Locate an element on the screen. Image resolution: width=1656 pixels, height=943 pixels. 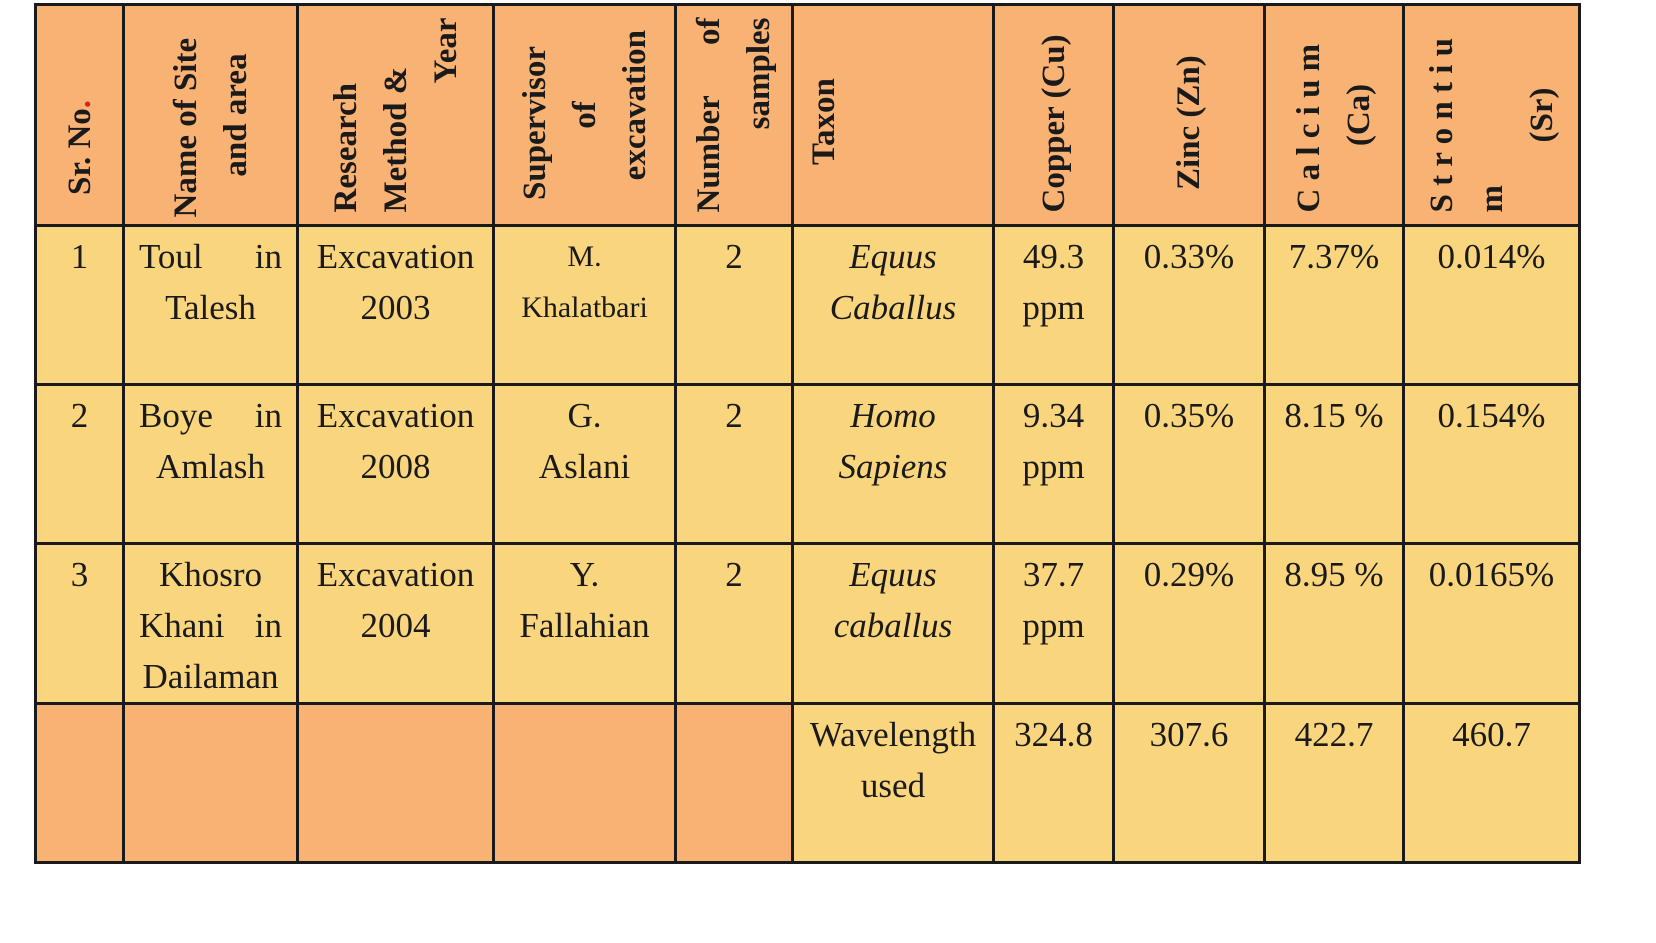
cell-taxon-line1: Homo is located at coordinates (893, 415).